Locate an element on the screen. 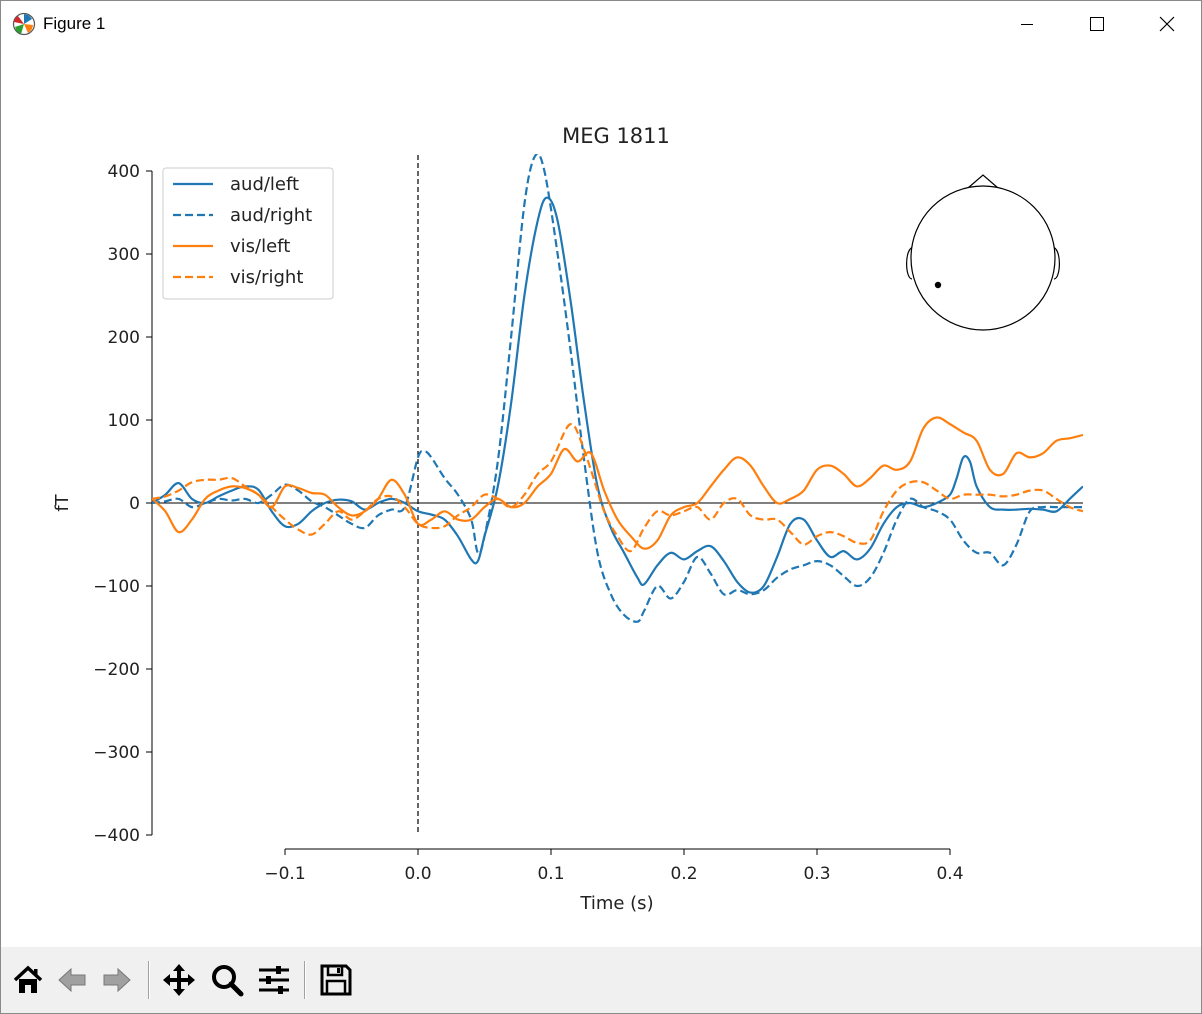  save-icon is located at coordinates (336, 980).